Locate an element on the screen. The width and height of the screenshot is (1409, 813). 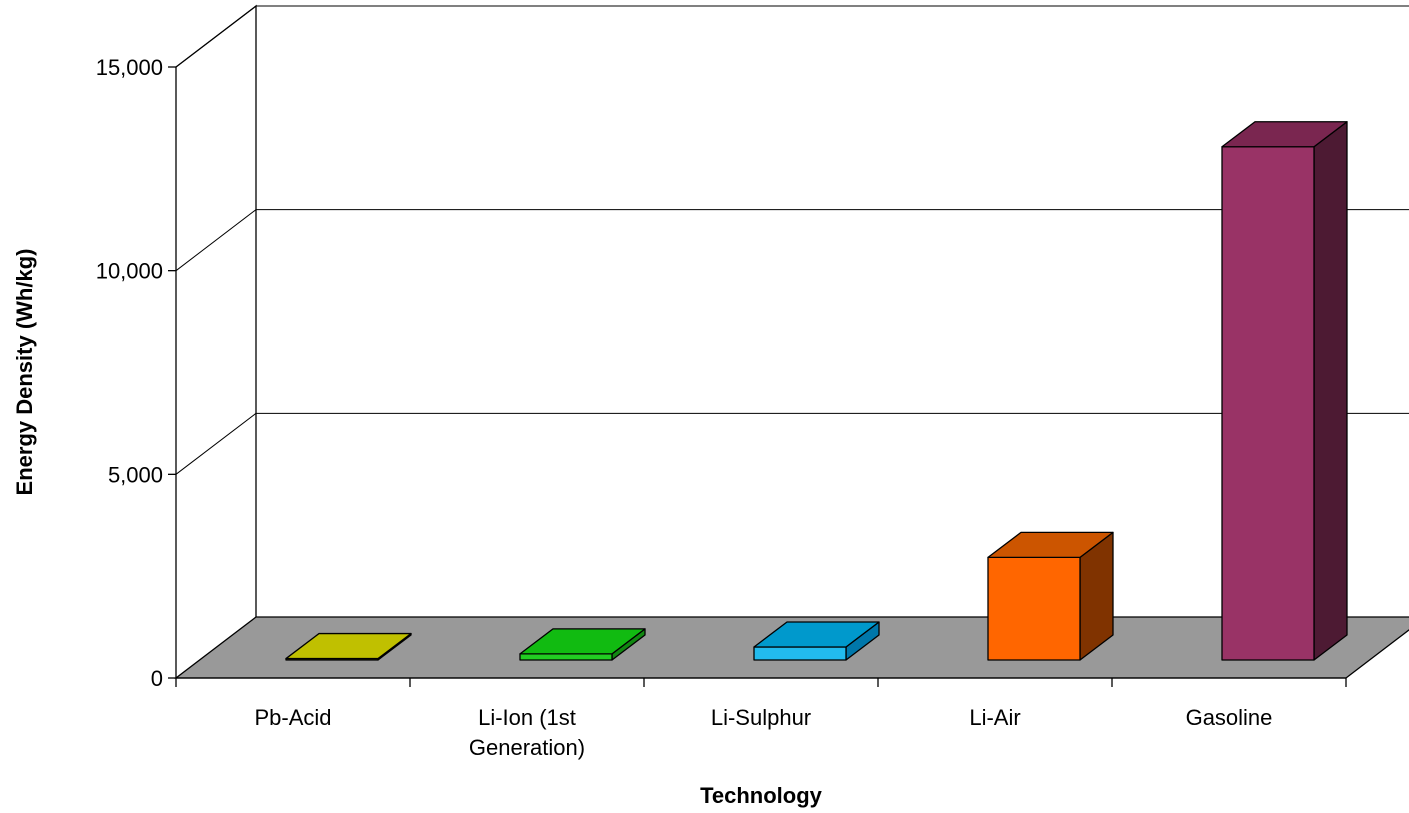
x-axis-title: Technology is located at coordinates (761, 795).